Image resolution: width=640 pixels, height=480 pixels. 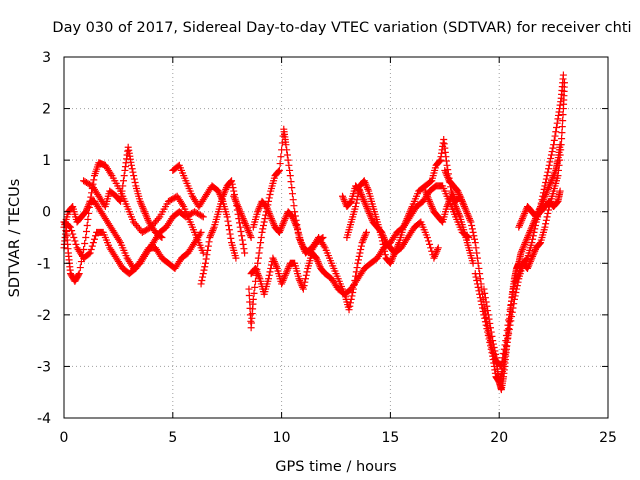 What do you see at coordinates (282, 438) in the screenshot?
I see `x-tick-label: 10` at bounding box center [282, 438].